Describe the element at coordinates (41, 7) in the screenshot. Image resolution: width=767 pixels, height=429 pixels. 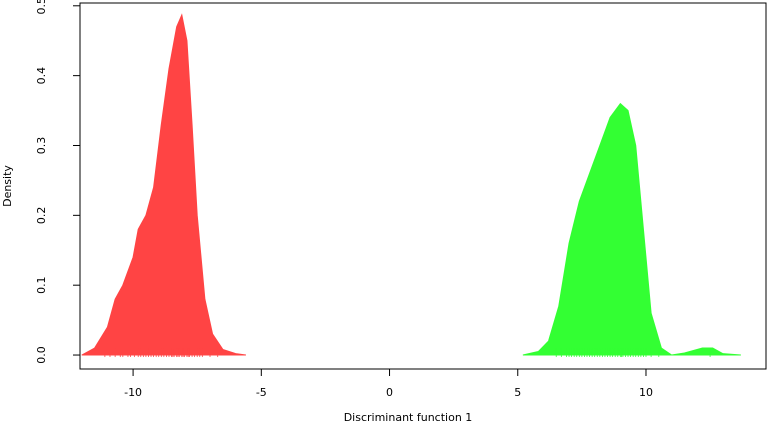
I see `y-tick-label: 0.5` at that location.